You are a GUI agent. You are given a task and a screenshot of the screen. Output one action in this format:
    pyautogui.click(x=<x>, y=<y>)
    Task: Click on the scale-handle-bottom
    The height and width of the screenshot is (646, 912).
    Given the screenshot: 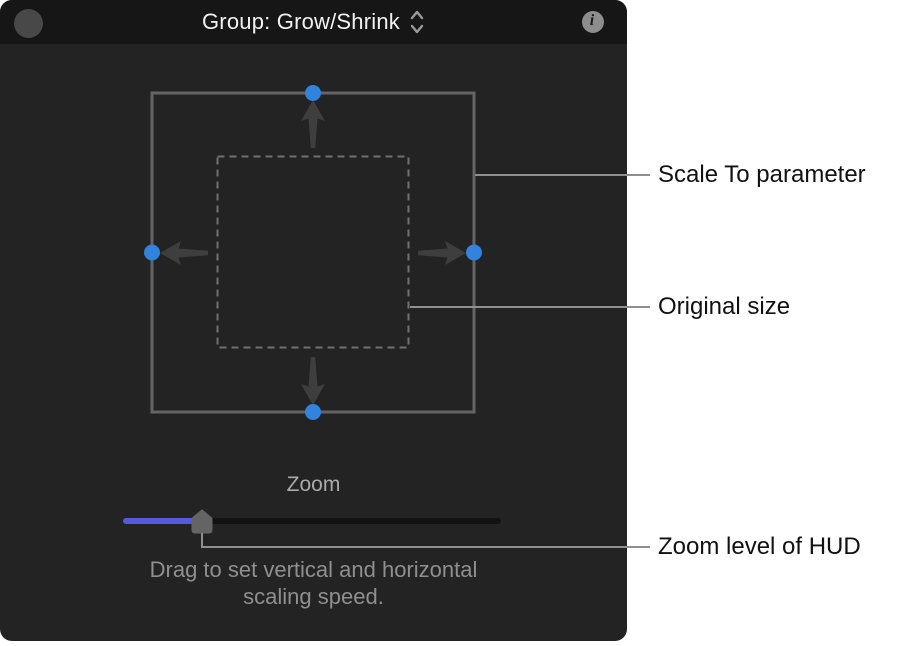 What is the action you would take?
    pyautogui.click(x=313, y=412)
    